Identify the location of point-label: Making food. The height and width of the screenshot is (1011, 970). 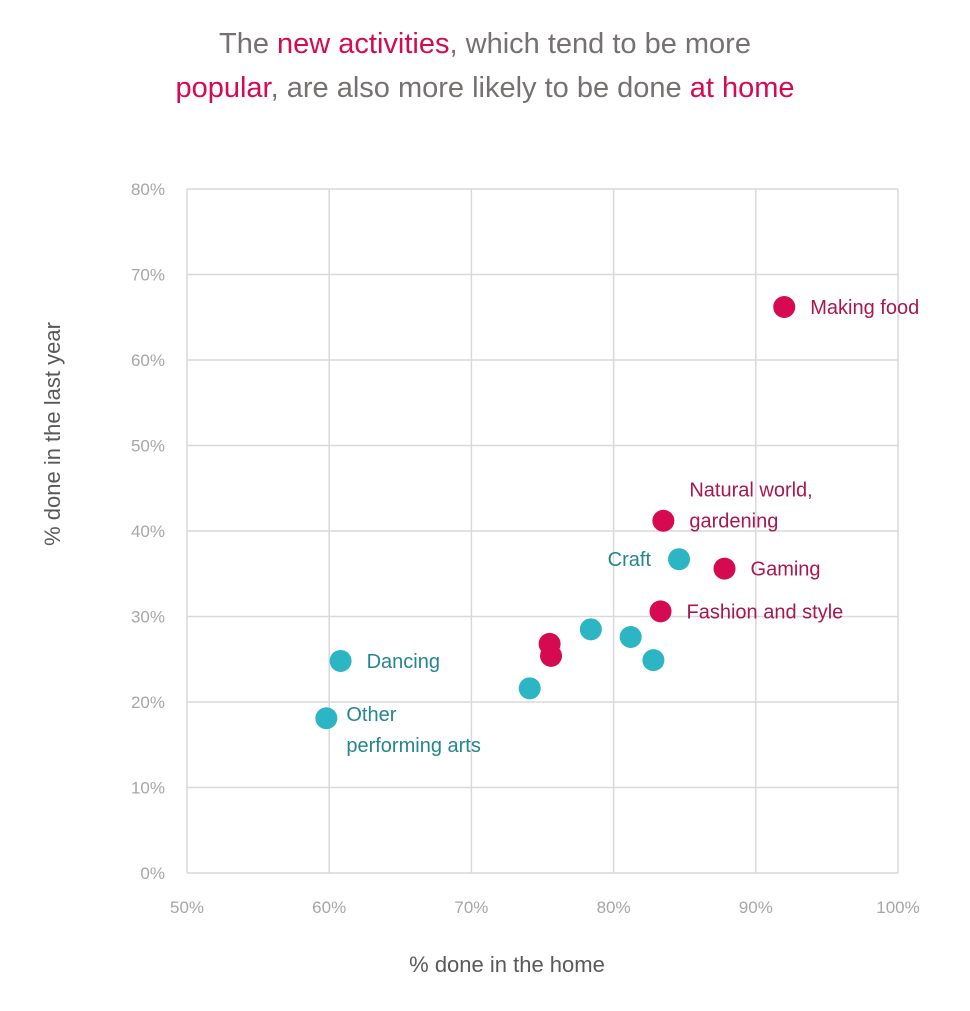
(864, 308).